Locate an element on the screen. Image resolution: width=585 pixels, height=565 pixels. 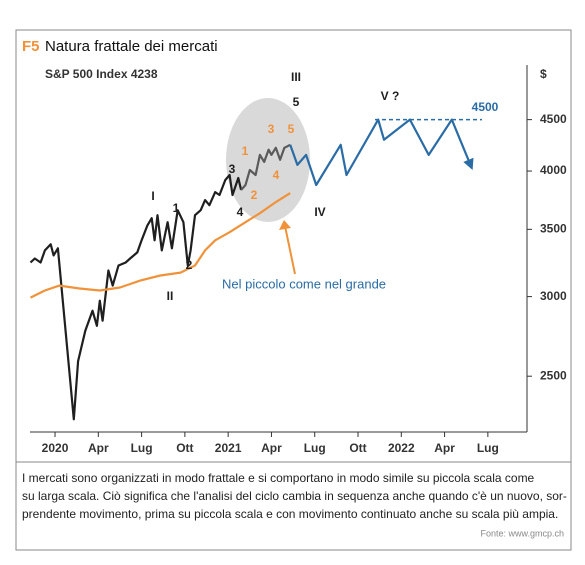
highlight-circle is located at coordinates (268, 160).